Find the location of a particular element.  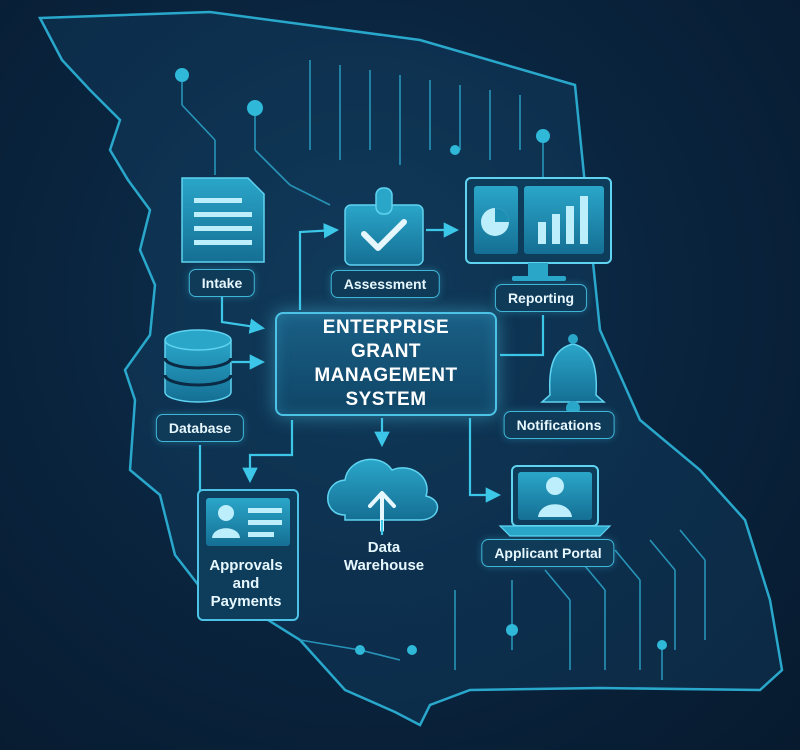

link-reporting-to-core is located at coordinates (522, 336).